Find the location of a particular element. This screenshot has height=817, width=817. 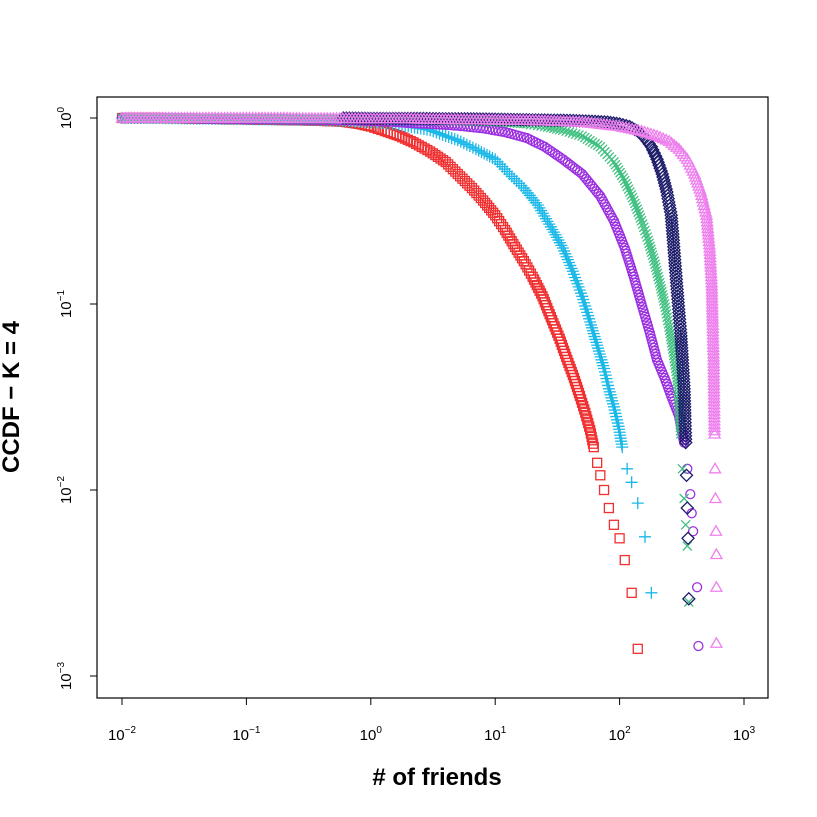

x-tick-exponent: 2 is located at coordinates (628, 730).